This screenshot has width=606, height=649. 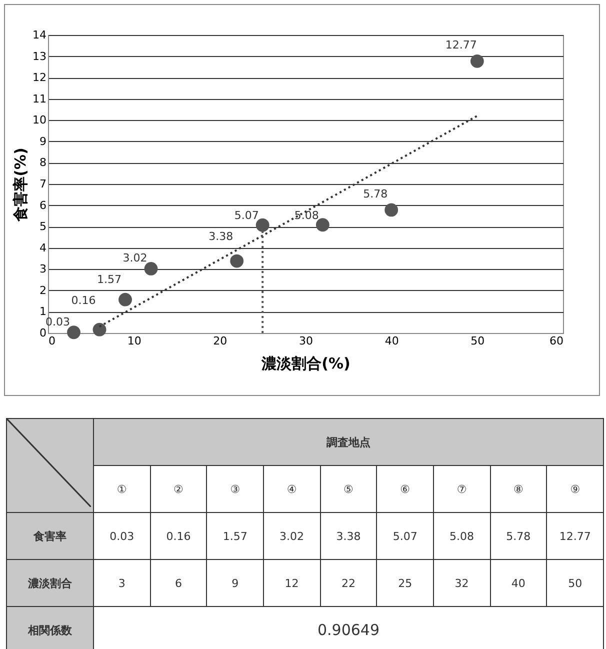 I want to click on y-axis-title: 食害率(%), so click(x=21, y=185).